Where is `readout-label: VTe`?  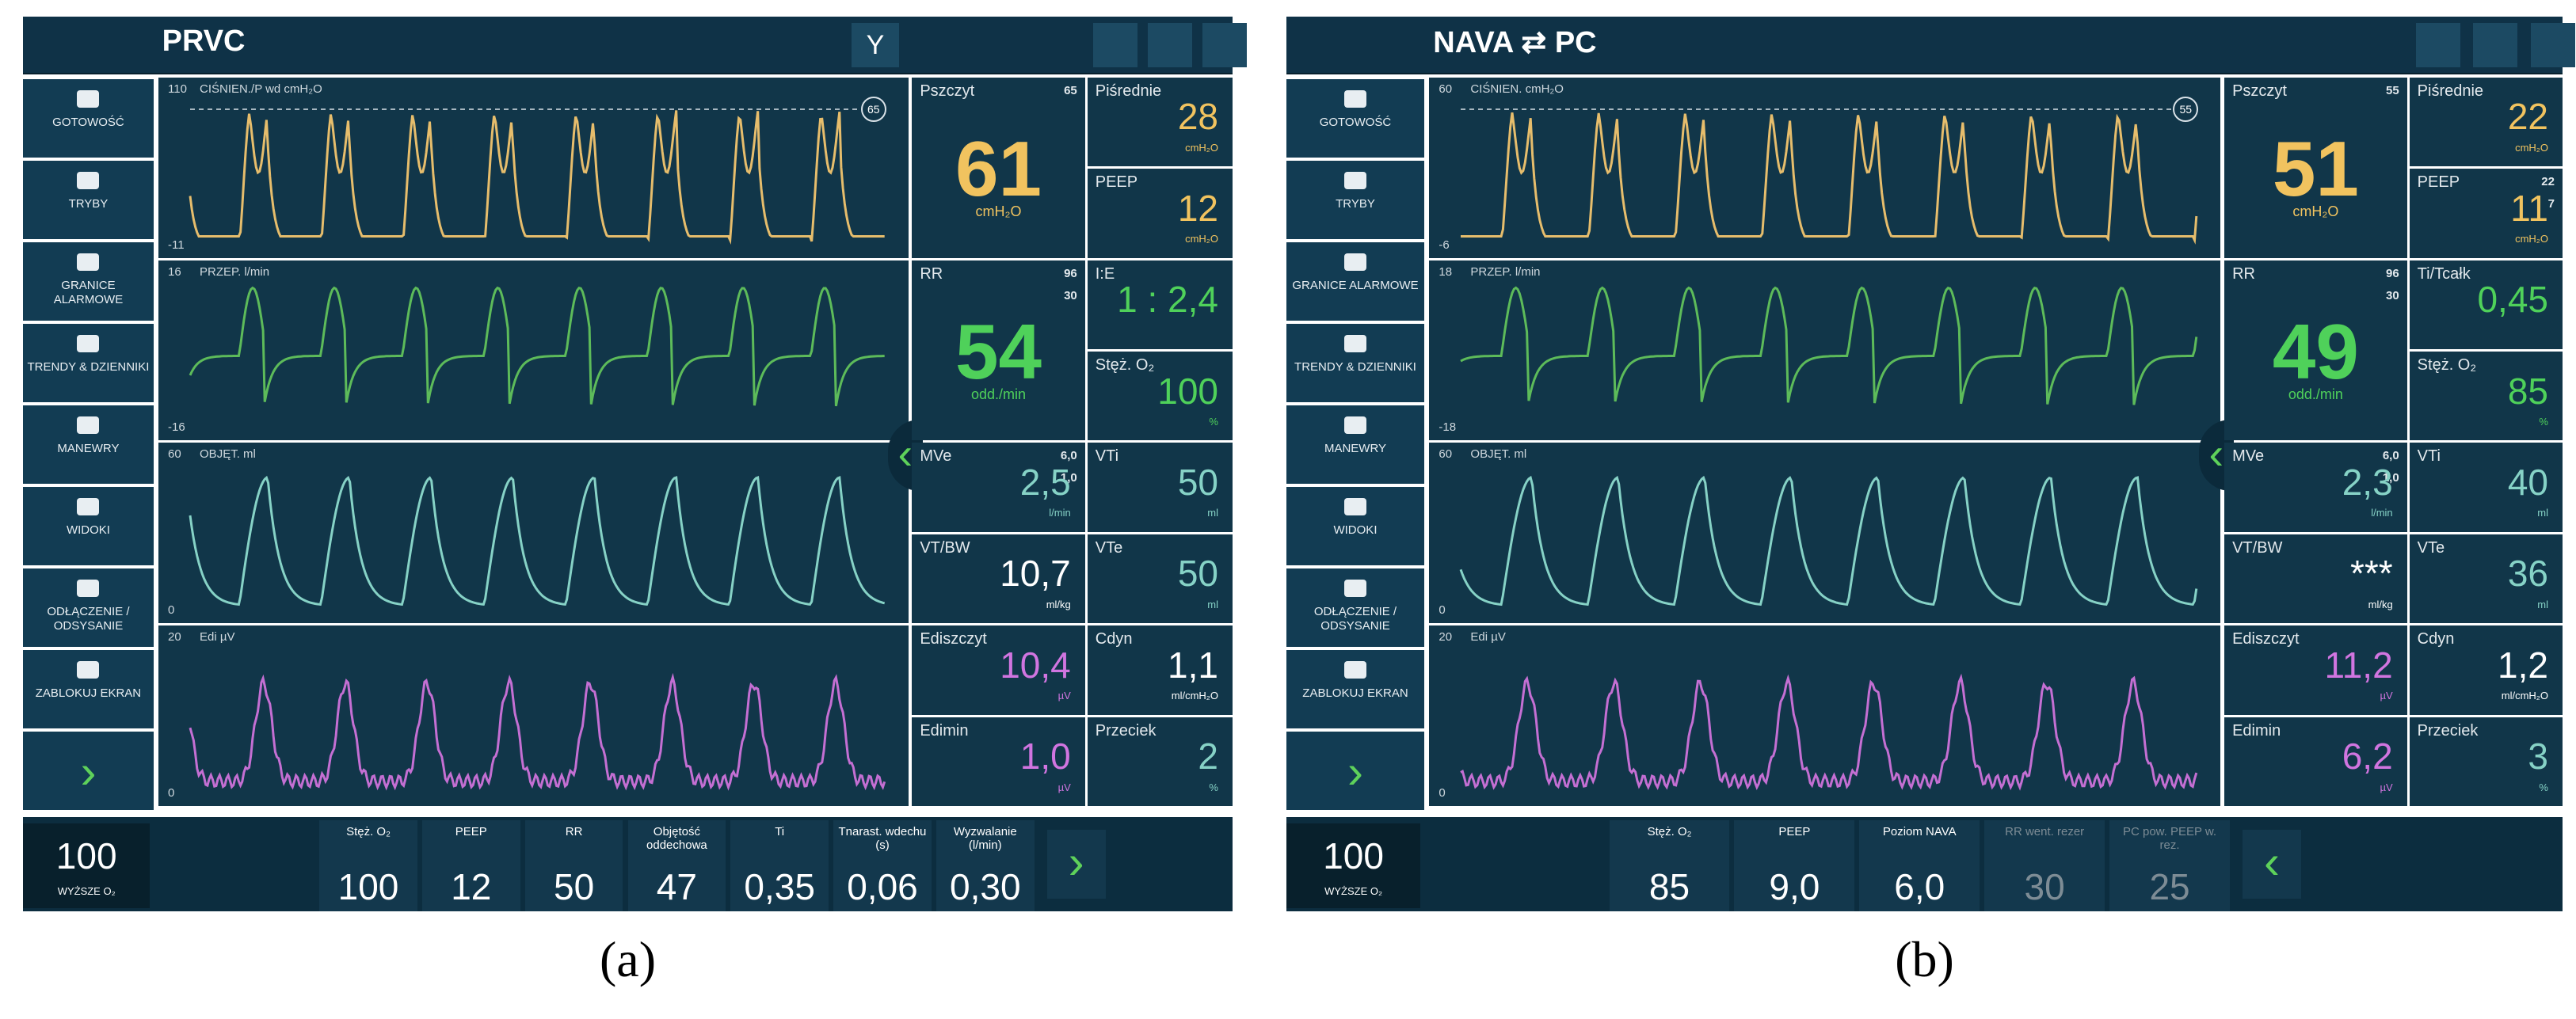
readout-label: VTe is located at coordinates (1109, 547).